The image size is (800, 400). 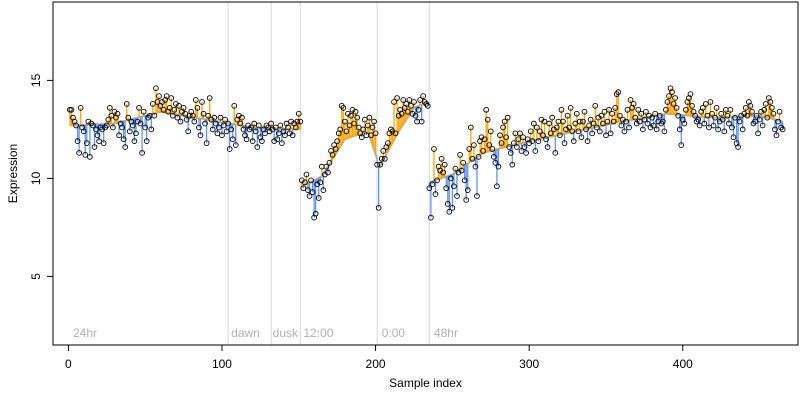 What do you see at coordinates (425, 383) in the screenshot?
I see `x-axis-title: Sample index` at bounding box center [425, 383].